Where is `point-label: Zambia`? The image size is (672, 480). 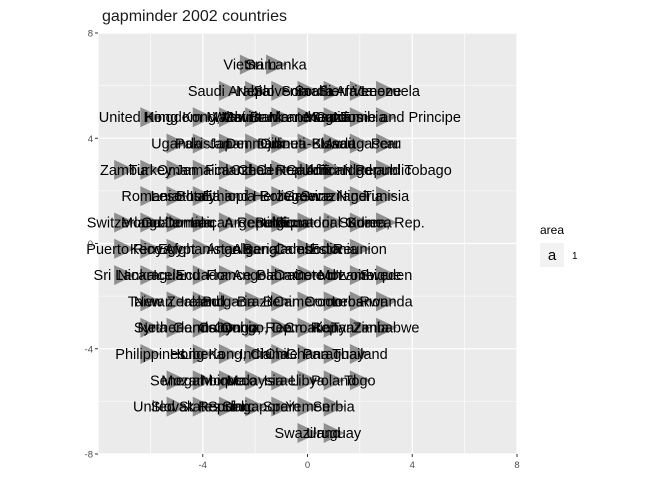
point-label: Zambia is located at coordinates (124, 171).